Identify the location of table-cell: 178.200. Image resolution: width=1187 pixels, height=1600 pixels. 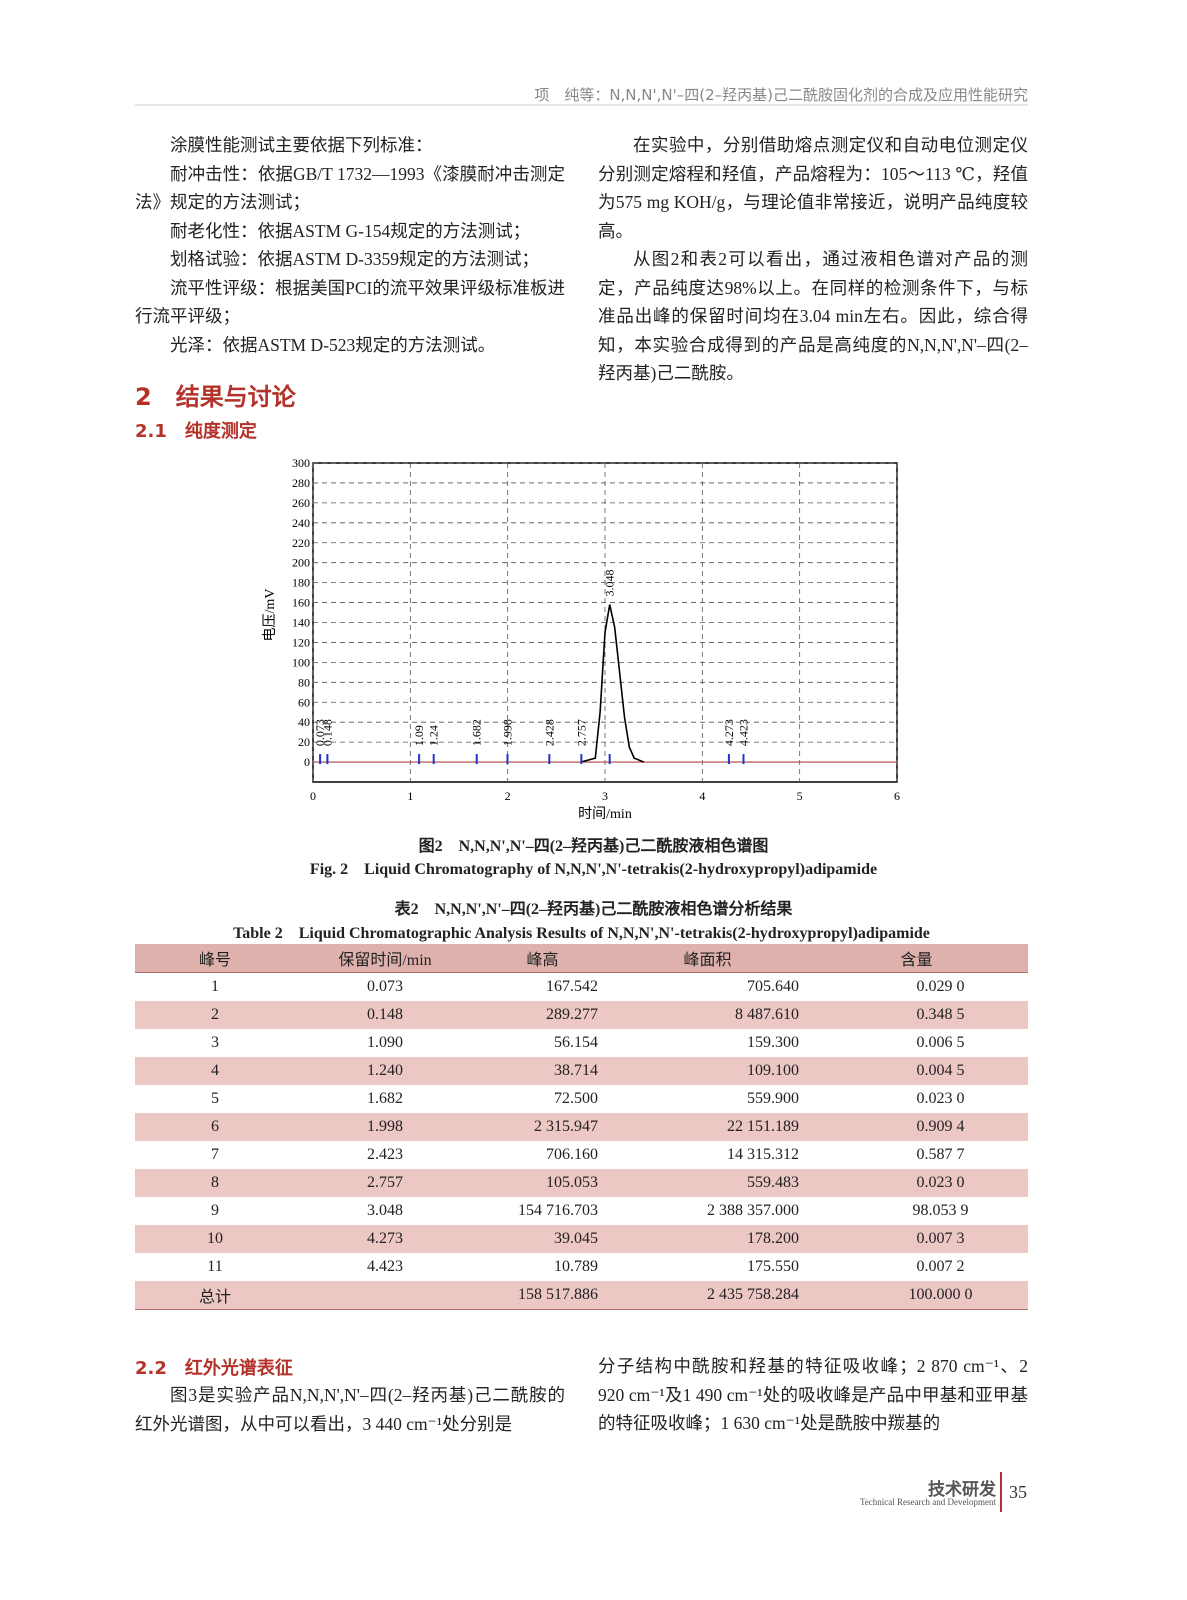
(707, 1239).